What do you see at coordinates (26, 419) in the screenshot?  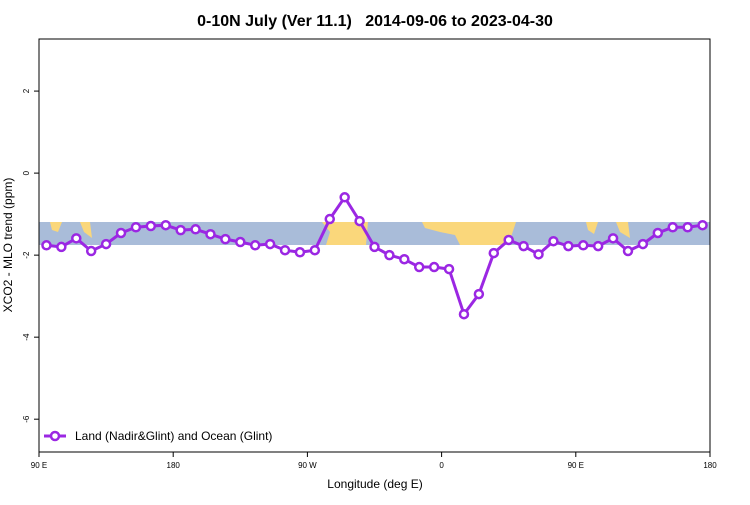 I see `y-tick-label: -6` at bounding box center [26, 419].